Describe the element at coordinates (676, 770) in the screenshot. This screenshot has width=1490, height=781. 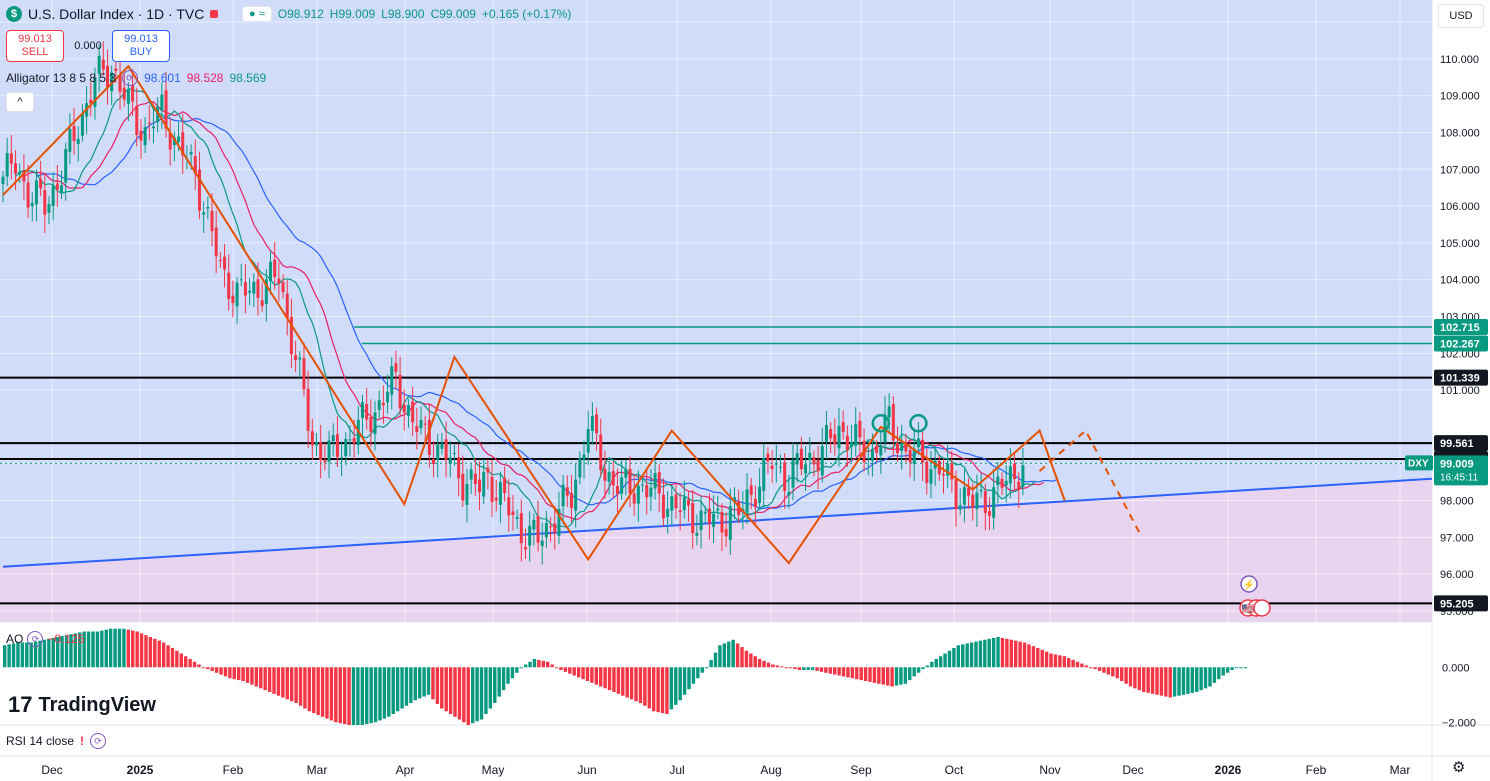
I see `x-tick-label: Jul` at that location.